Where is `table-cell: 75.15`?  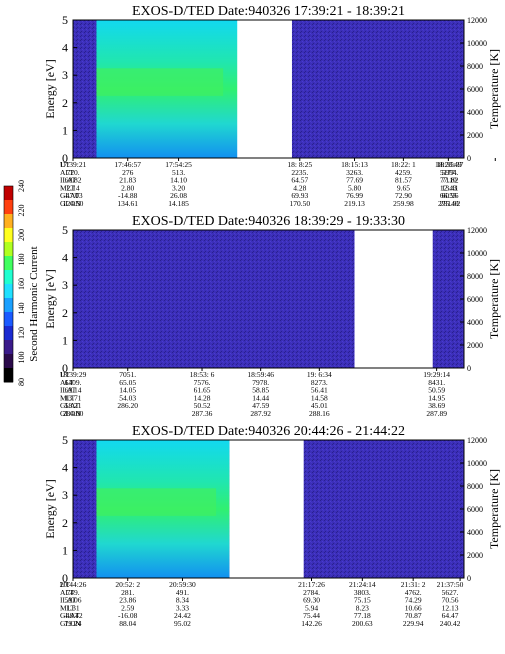
table-cell: 75.15 is located at coordinates (362, 600).